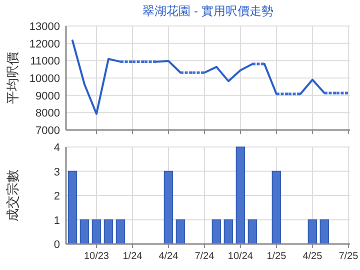 Image resolution: width=360 pixels, height=270 pixels. I want to click on x-tick-label: 7/24, so click(204, 256).